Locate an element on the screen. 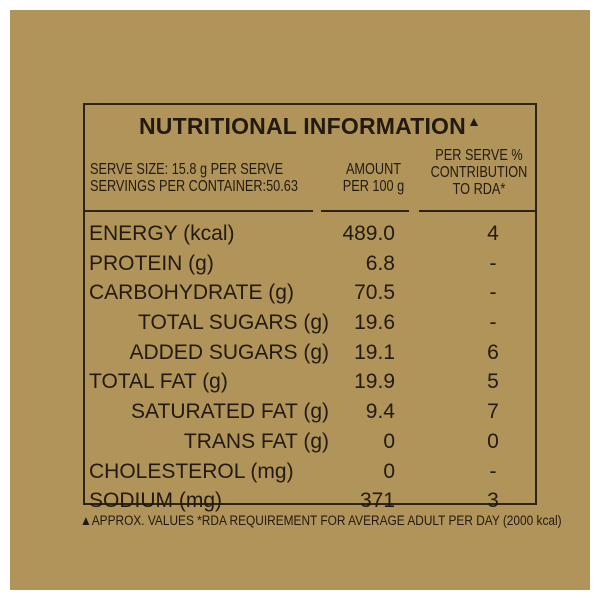  rda-header-line2: CONTRIBUTION is located at coordinates (479, 172).